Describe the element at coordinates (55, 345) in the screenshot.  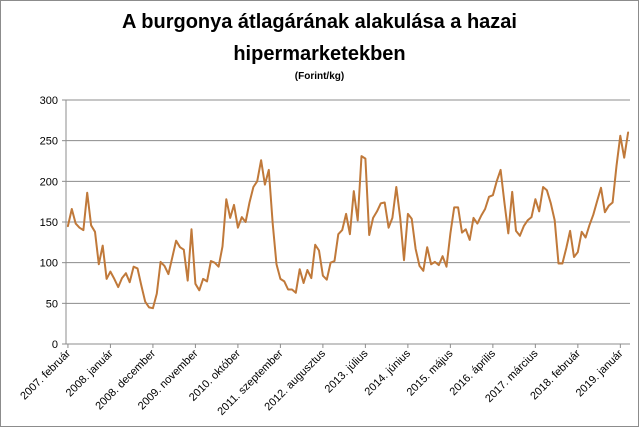
I see `y-tick-label: 0` at that location.